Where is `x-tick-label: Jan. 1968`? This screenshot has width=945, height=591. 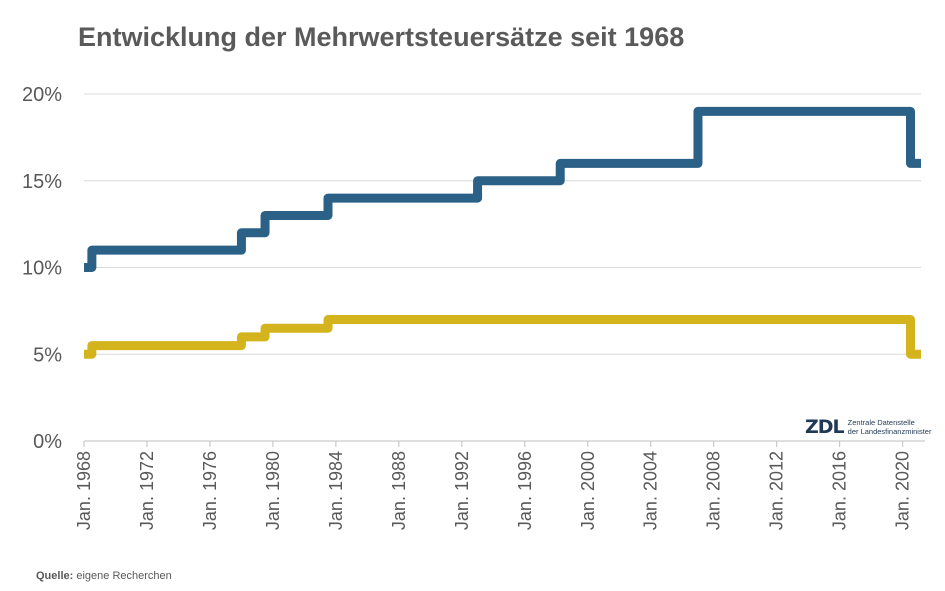 x-tick-label: Jan. 1968 is located at coordinates (84, 490).